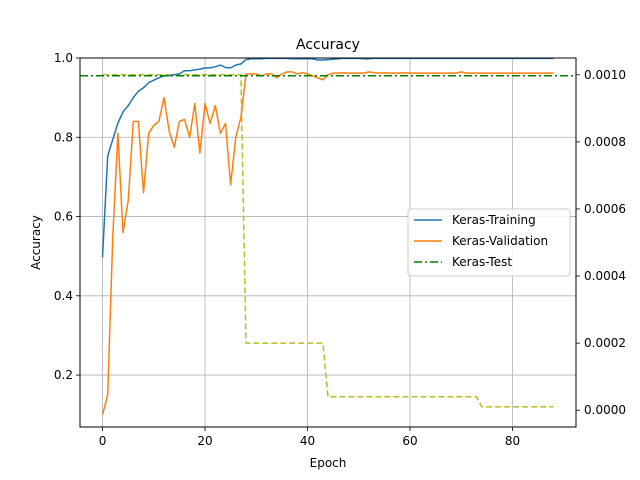  What do you see at coordinates (605, 343) in the screenshot?
I see `y2-tick-label: 0.0002` at bounding box center [605, 343].